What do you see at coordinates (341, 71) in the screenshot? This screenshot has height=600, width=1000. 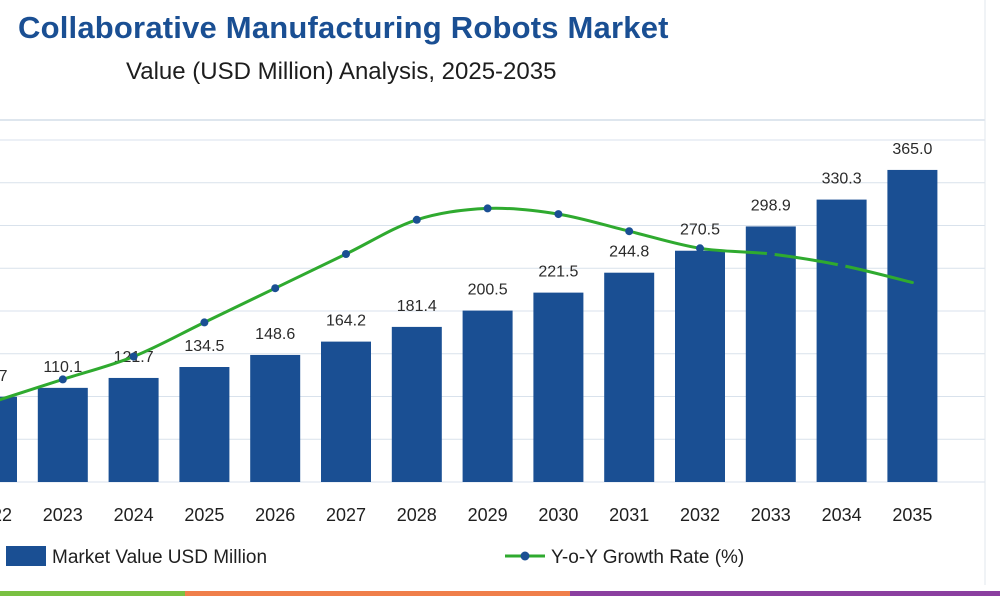 I see `chart-subtitle: Value (USD Million) Analysis, 2025-2035` at bounding box center [341, 71].